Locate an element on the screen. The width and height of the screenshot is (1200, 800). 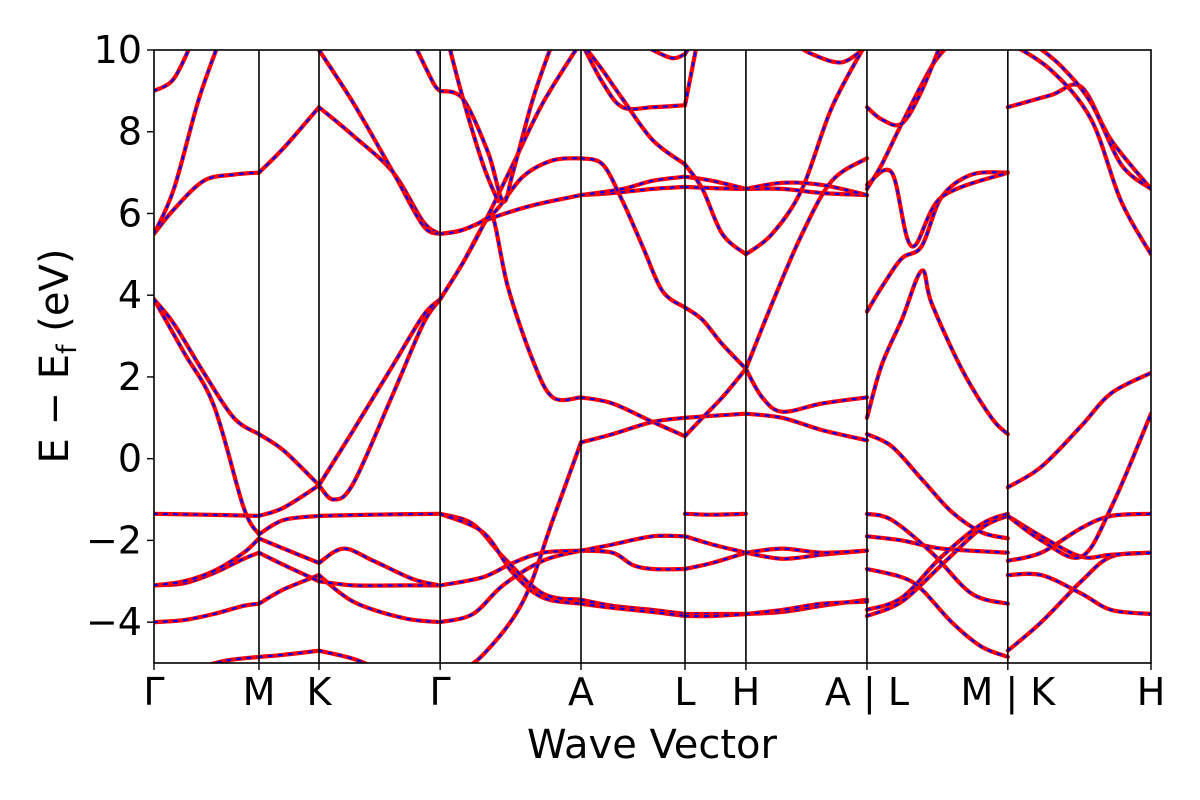
band-line-dft-seg6-b5 is located at coordinates (806, 390).